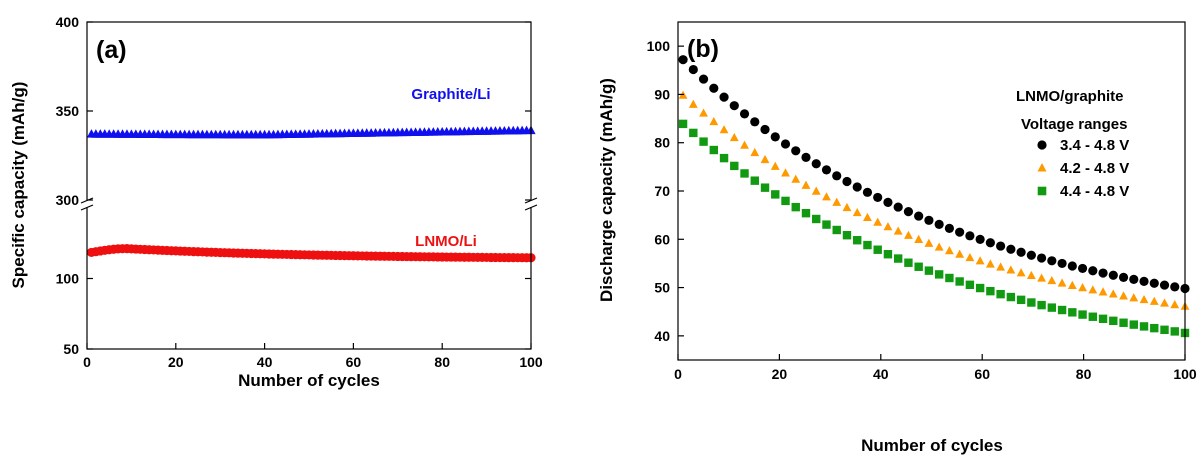 This screenshot has width=1202, height=455. What do you see at coordinates (18, 185) in the screenshot?
I see `y-axis-label: Specific capacity (mAh/g)` at bounding box center [18, 185].